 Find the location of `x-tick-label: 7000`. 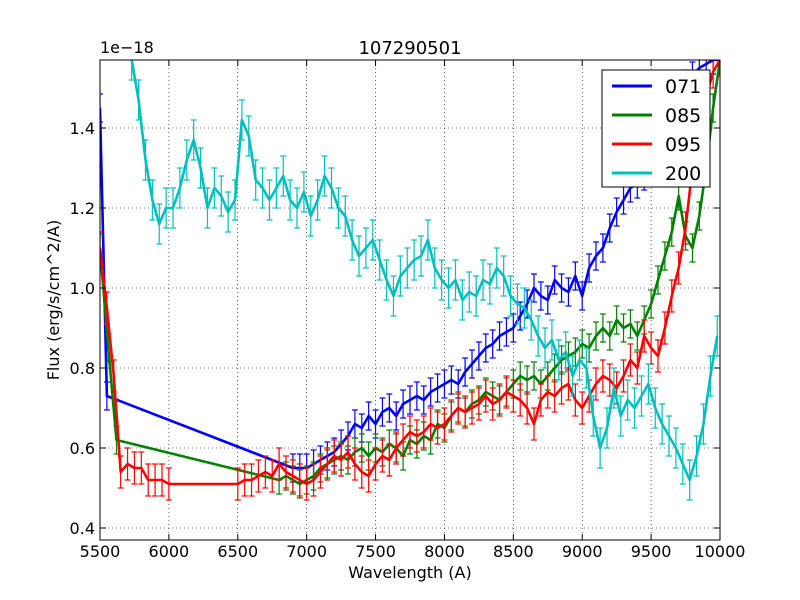

x-tick-label: 7000 is located at coordinates (306, 551).